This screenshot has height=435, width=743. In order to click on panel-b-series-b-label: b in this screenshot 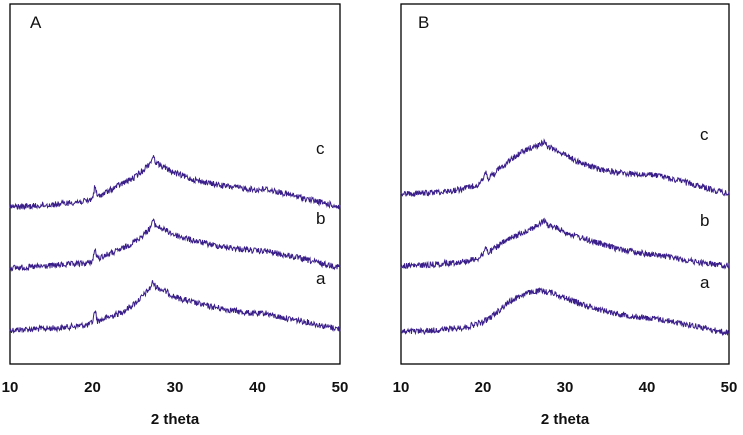, I will do `click(704, 220)`.